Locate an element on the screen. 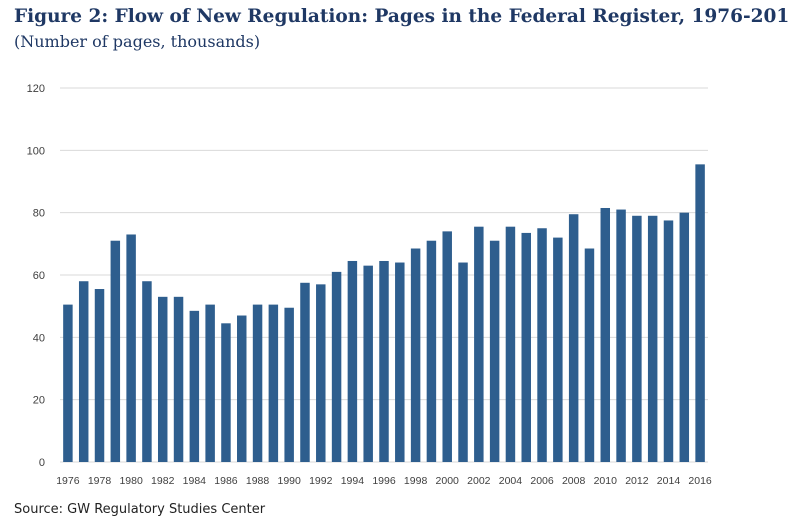 Image resolution: width=790 pixels, height=525 pixels. bar-2003 is located at coordinates (494, 351).